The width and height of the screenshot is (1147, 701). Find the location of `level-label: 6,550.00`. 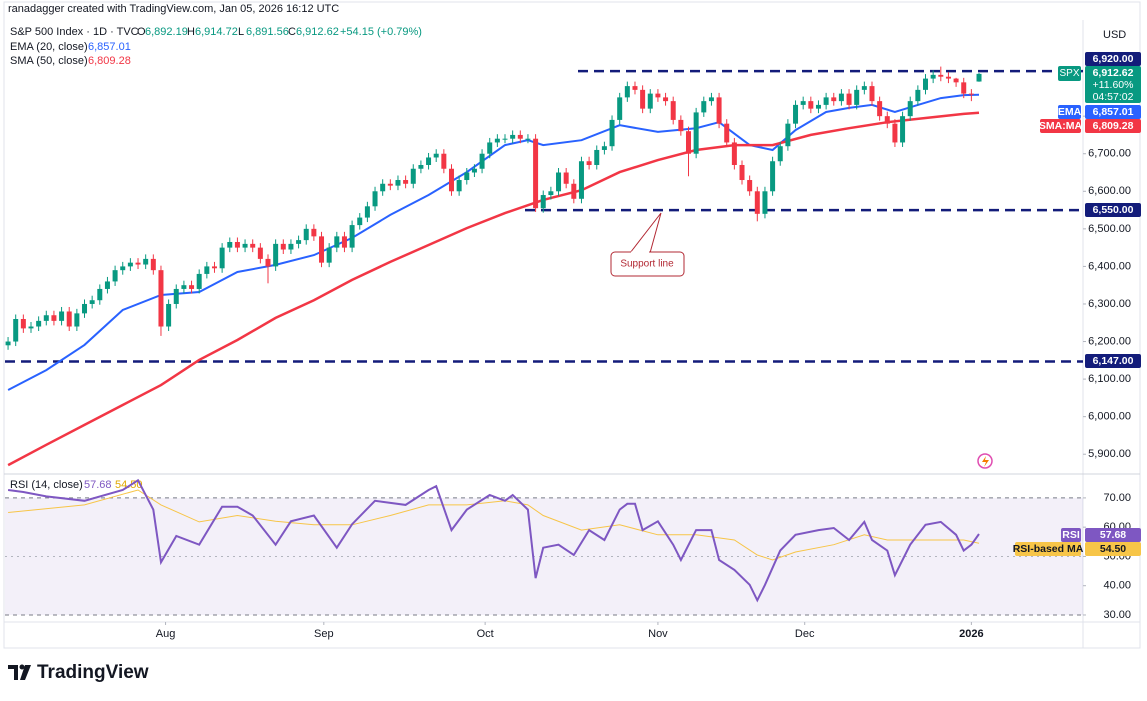

level-label: 6,550.00 is located at coordinates (1113, 210).